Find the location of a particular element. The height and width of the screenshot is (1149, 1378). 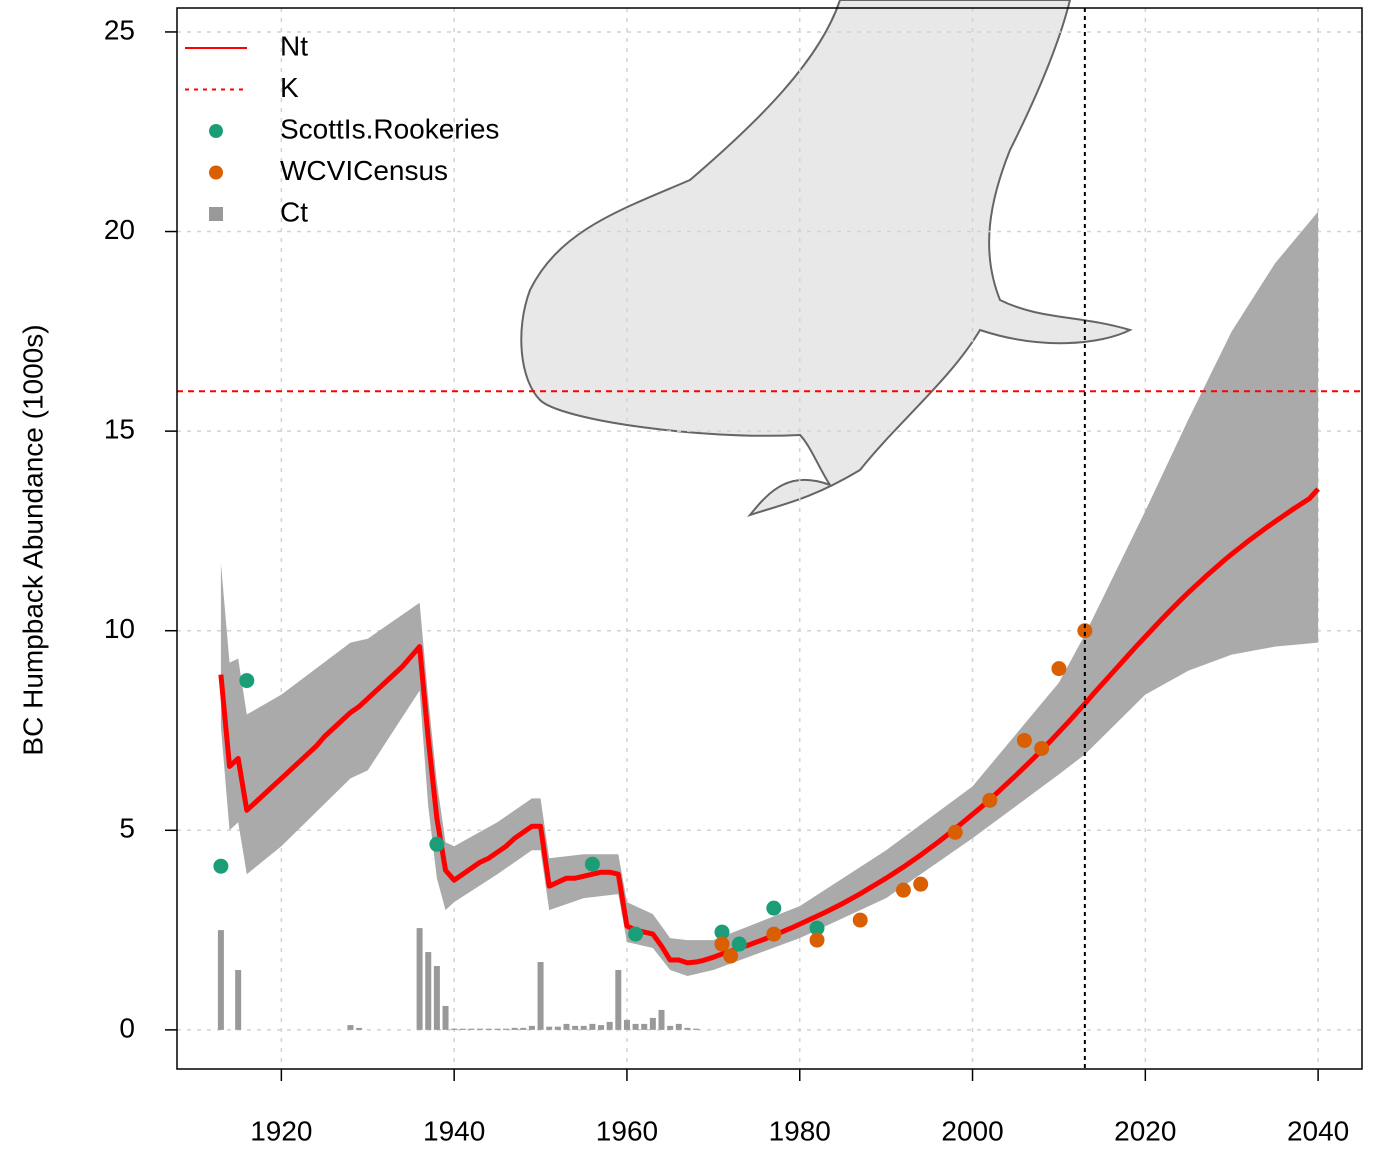

legend-label: ScottIs.Rookeries is located at coordinates (389, 128).